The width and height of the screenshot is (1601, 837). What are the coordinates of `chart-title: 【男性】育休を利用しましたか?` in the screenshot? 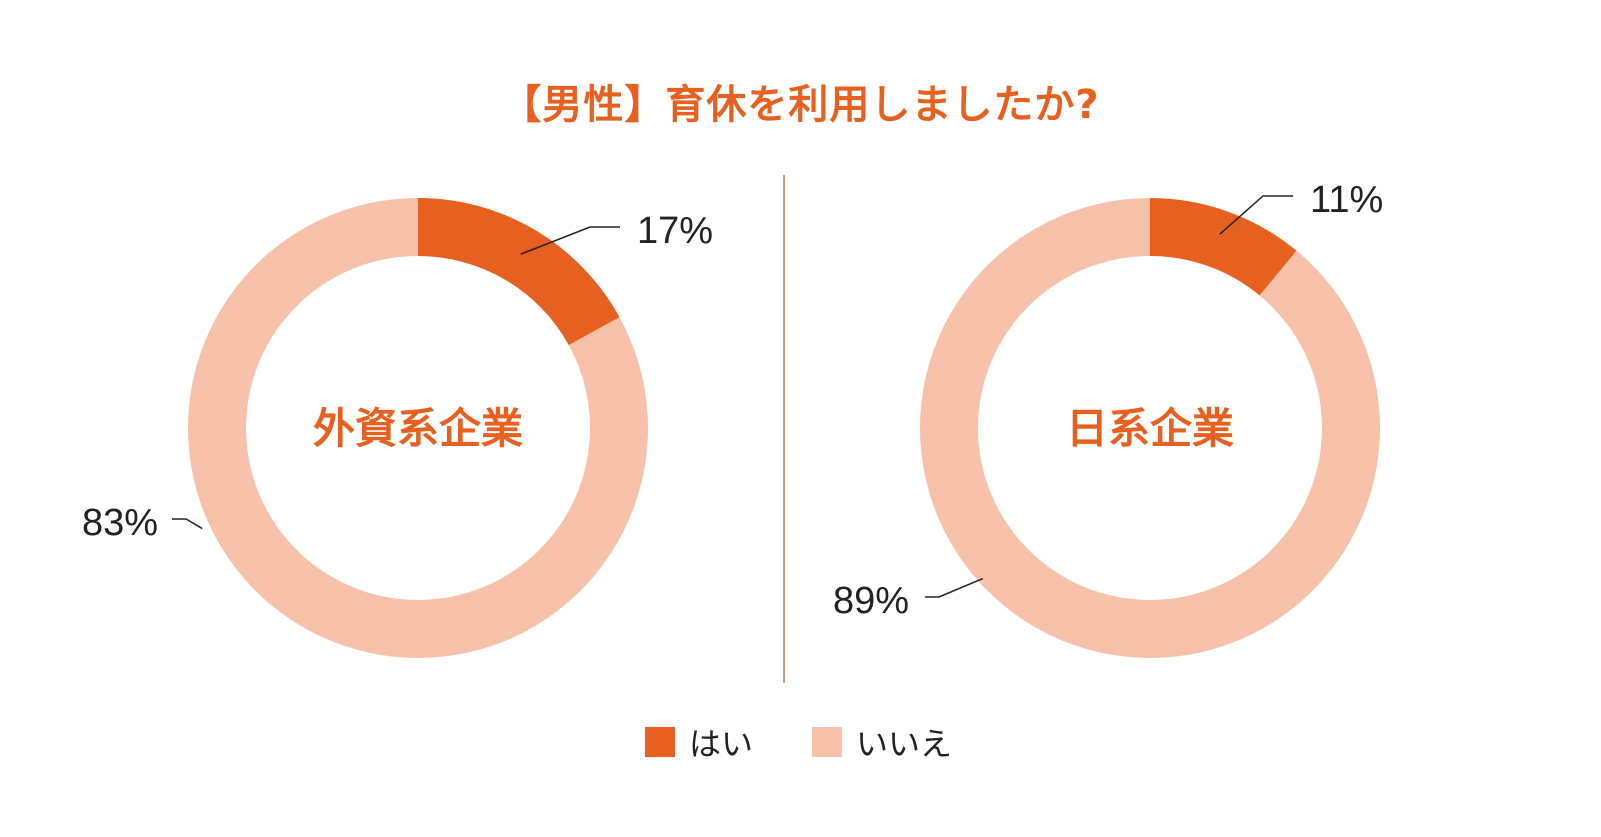 It's located at (800, 105).